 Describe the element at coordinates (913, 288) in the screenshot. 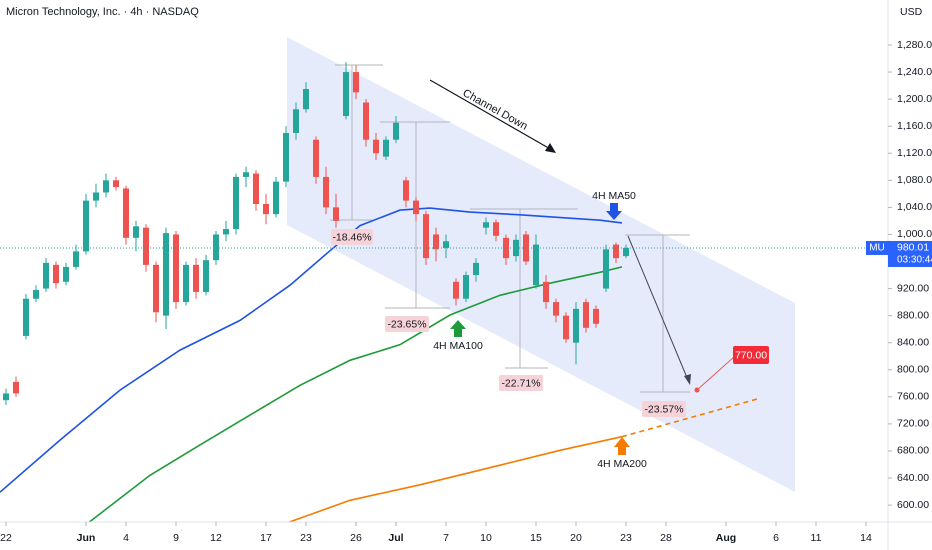

I see `y-tick-label: 920.00` at that location.